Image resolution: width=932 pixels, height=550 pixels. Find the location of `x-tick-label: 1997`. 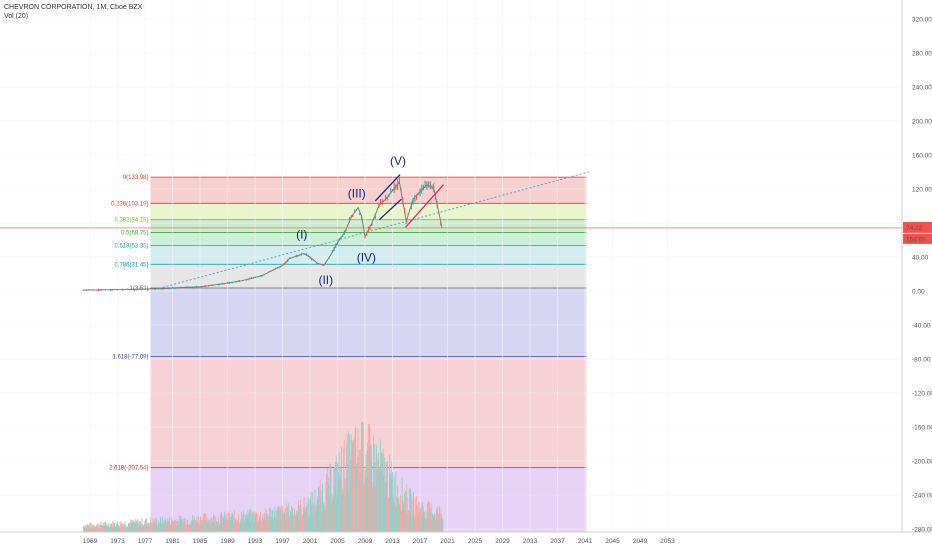

x-tick-label: 1997 is located at coordinates (282, 541).